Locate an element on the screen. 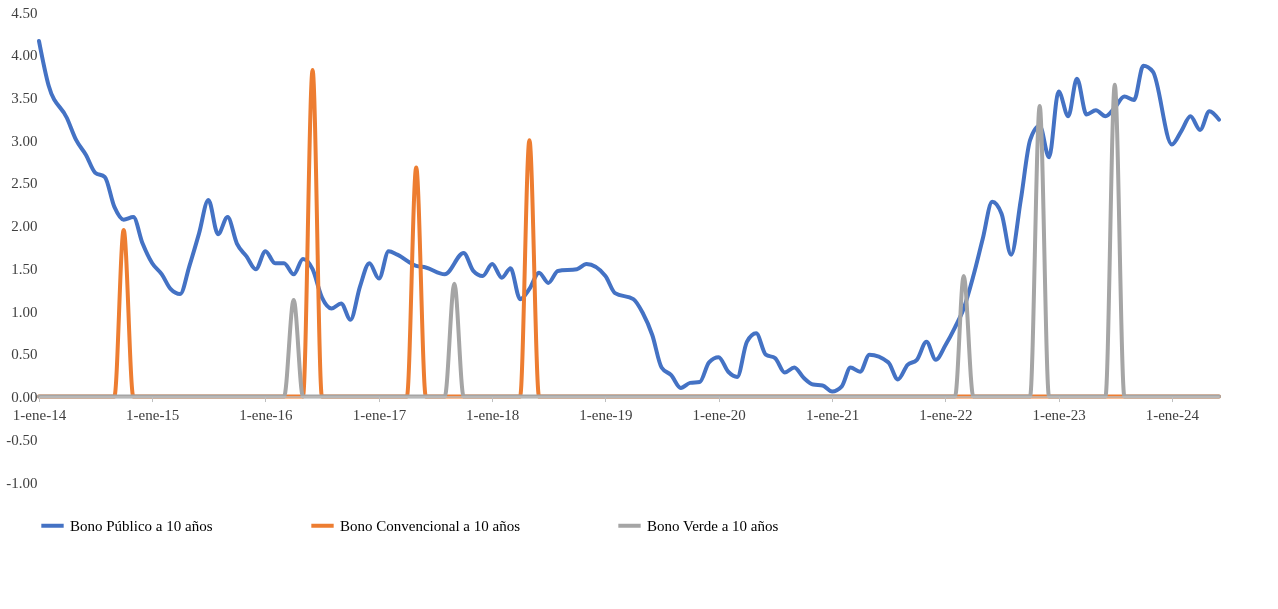  x-tick-label: 1-ene-22 is located at coordinates (946, 415).